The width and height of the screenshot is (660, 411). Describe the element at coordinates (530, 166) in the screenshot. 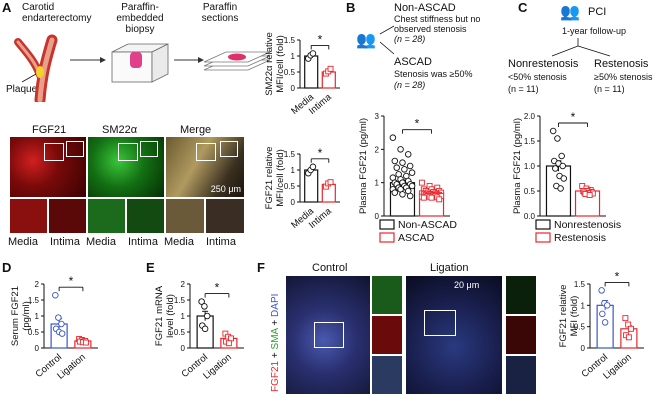

I see `y-tick-label: 1.0` at that location.